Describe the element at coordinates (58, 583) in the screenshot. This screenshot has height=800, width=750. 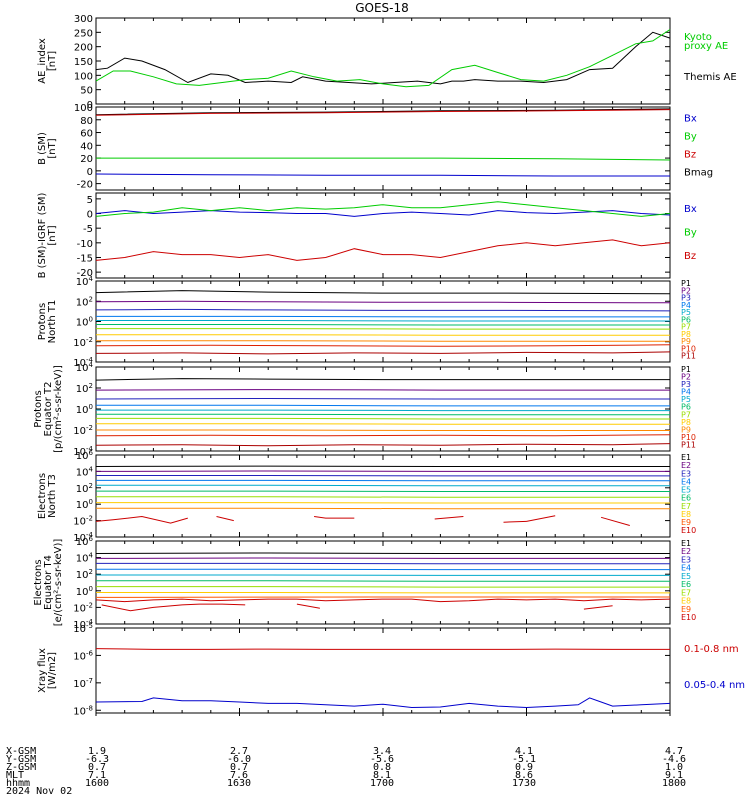
I see `y-axis-label: [e/(cm²-s-sr-keV)]` at that location.